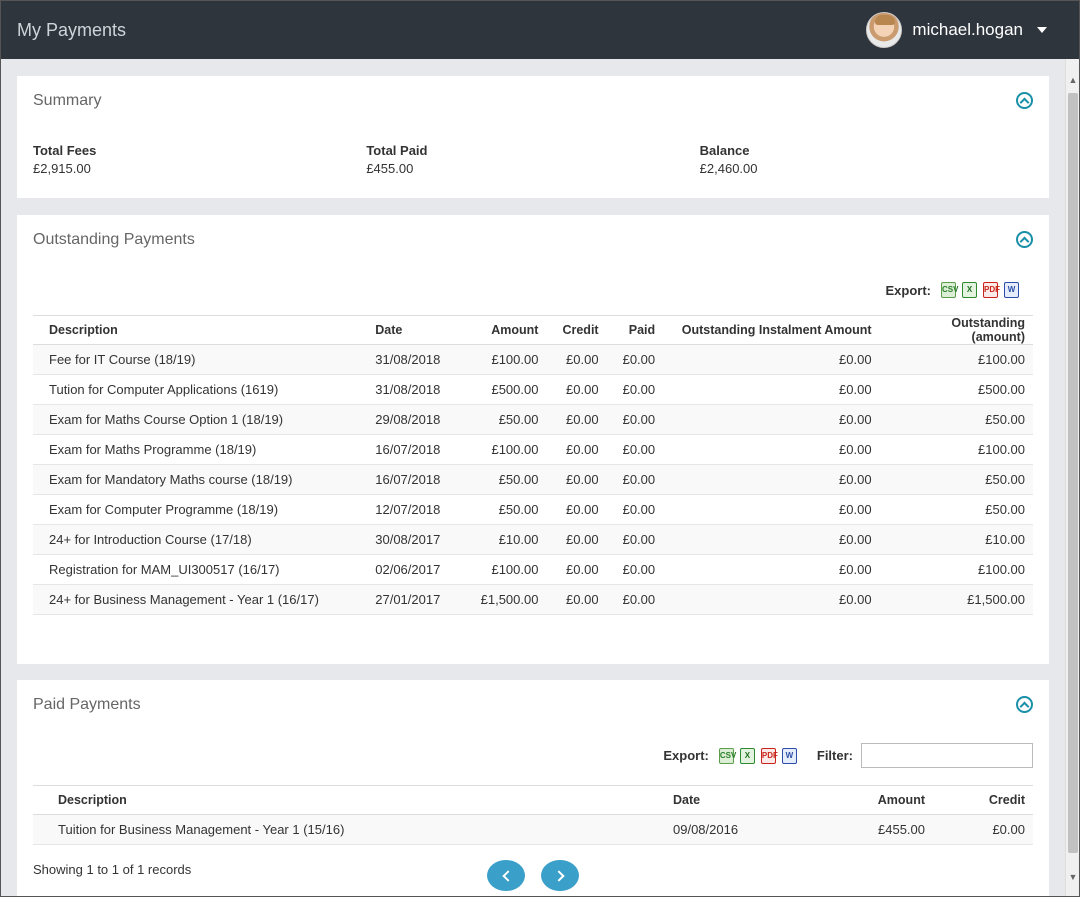  What do you see at coordinates (406, 569) in the screenshot?
I see `table-cell: 02/06/2017` at bounding box center [406, 569].